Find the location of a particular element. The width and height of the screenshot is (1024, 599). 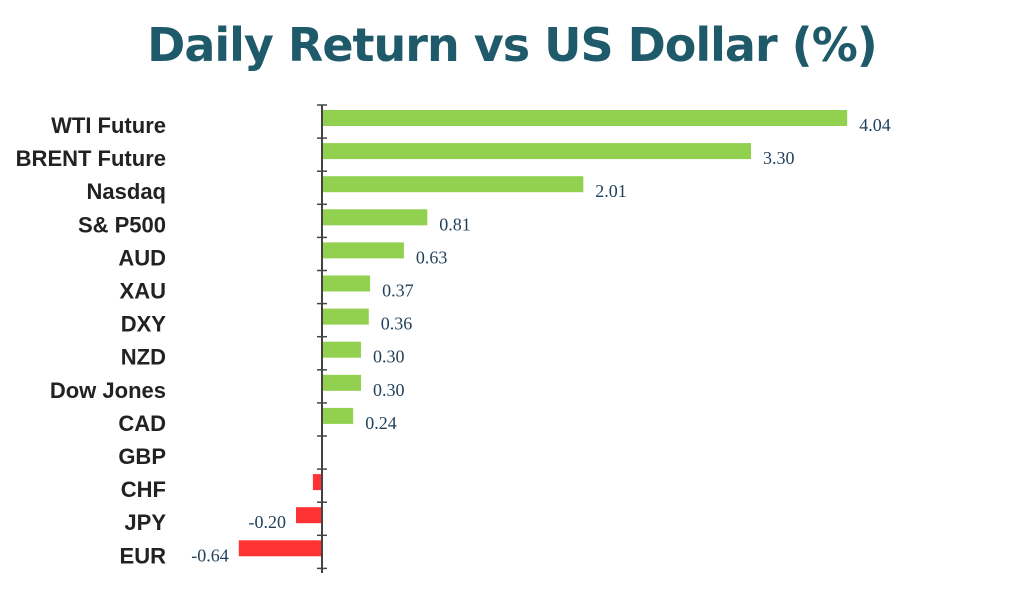

data-label-3: 0.81 is located at coordinates (455, 224).